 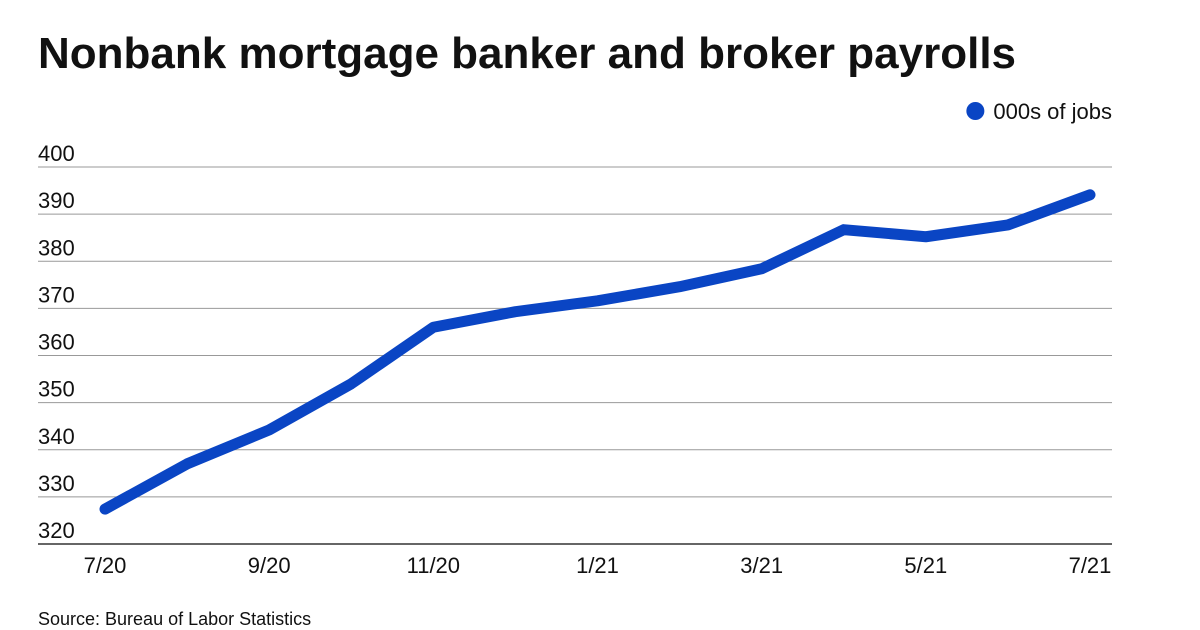 What do you see at coordinates (269, 565) in the screenshot?
I see `x-tick-label: 9/20` at bounding box center [269, 565].